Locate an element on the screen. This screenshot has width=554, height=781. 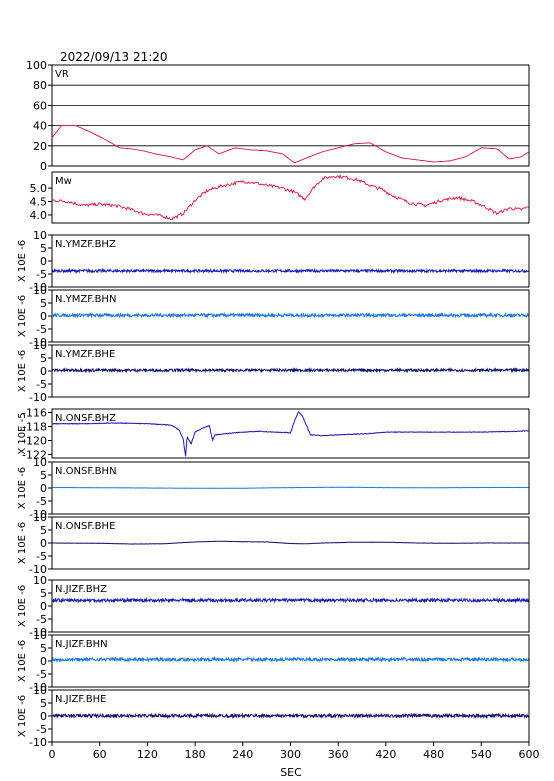
panel-label: N.ONSF.BHZ is located at coordinates (85, 418).